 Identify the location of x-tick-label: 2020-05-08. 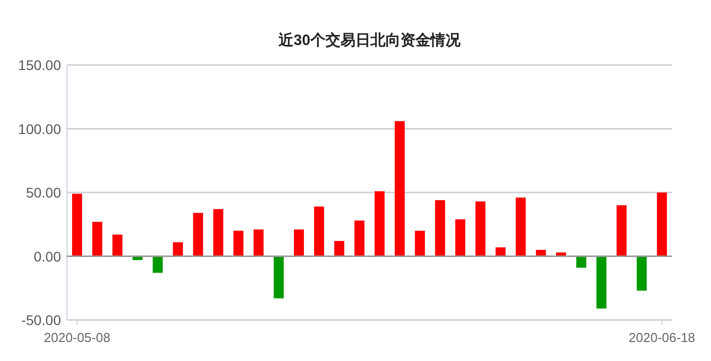
(77, 337).